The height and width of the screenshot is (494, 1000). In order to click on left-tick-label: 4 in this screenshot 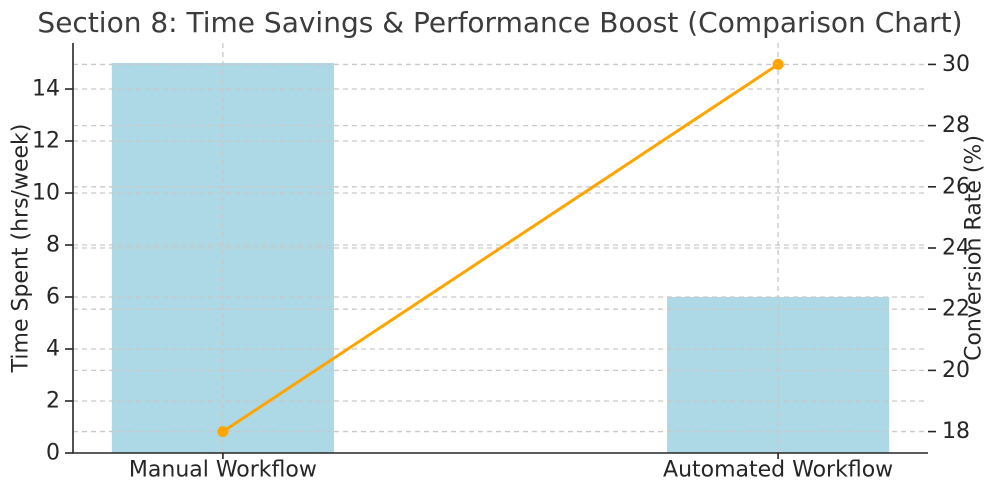, I will do `click(53, 349)`.